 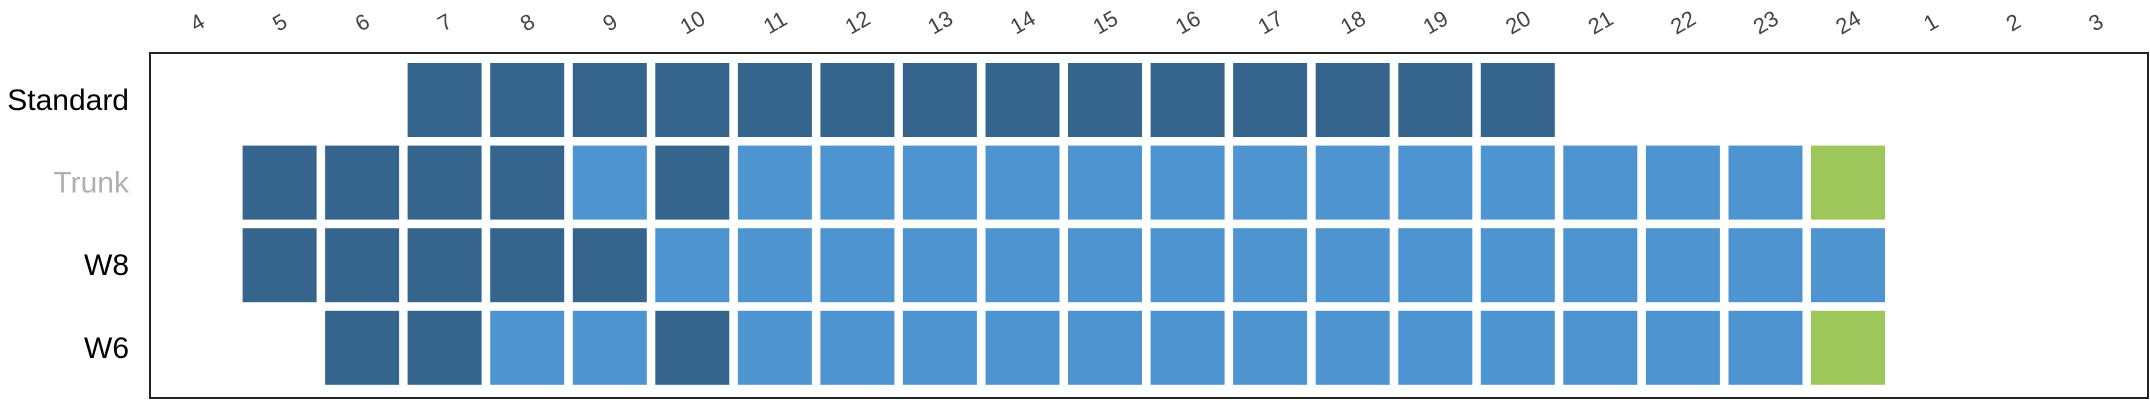 What do you see at coordinates (362, 23) in the screenshot?
I see `x-tick-label-6: 6` at bounding box center [362, 23].